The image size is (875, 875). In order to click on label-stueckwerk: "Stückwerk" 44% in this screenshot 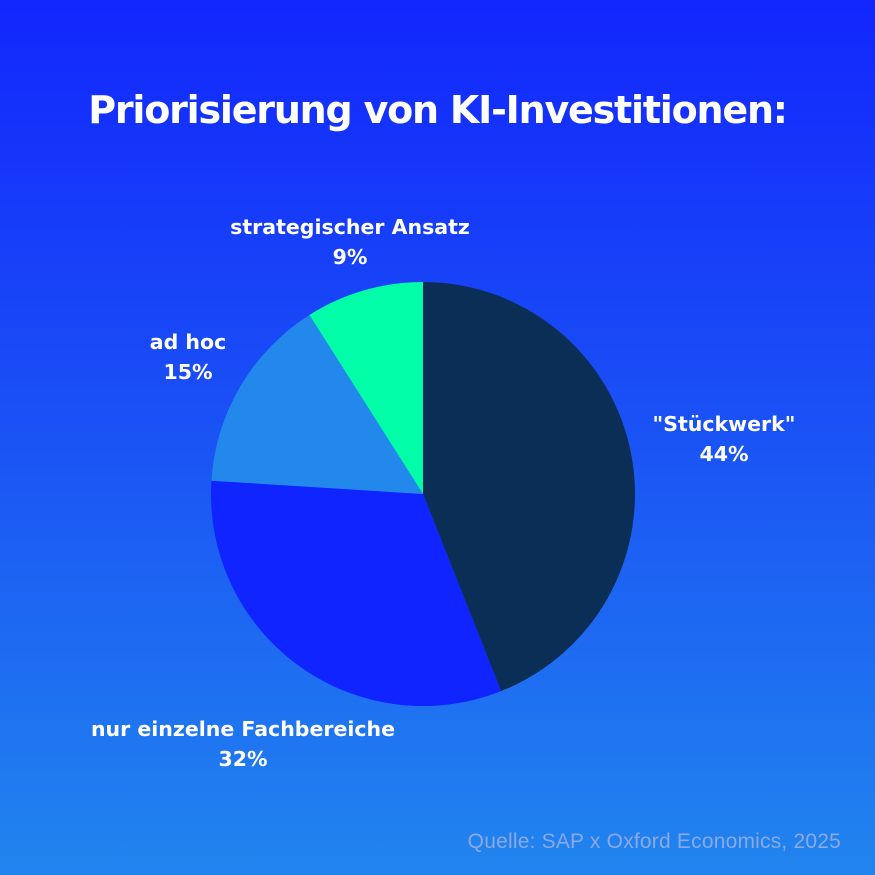, I will do `click(724, 439)`.